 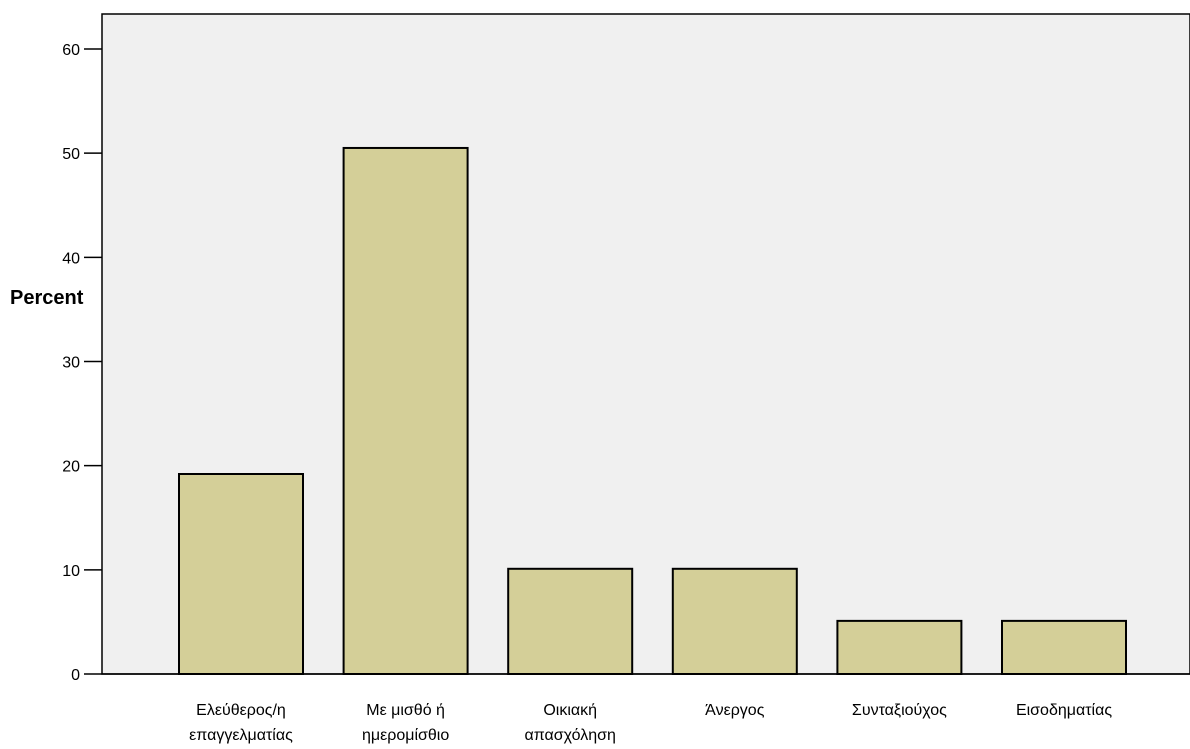 I want to click on x-category-label: απασχόληση, so click(x=569, y=735).